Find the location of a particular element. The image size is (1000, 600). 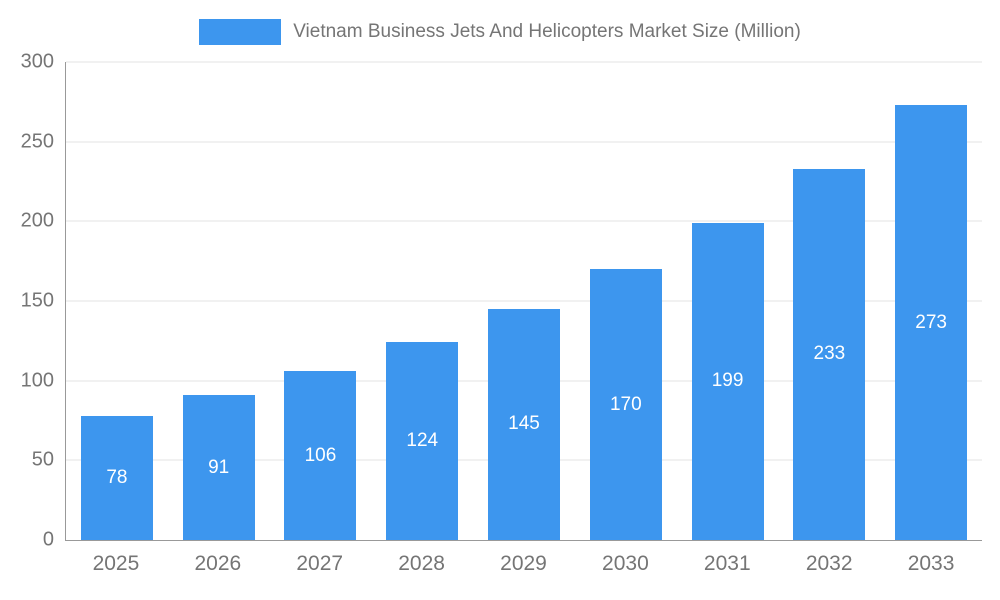

bar-slot: 106 is located at coordinates (321, 301).